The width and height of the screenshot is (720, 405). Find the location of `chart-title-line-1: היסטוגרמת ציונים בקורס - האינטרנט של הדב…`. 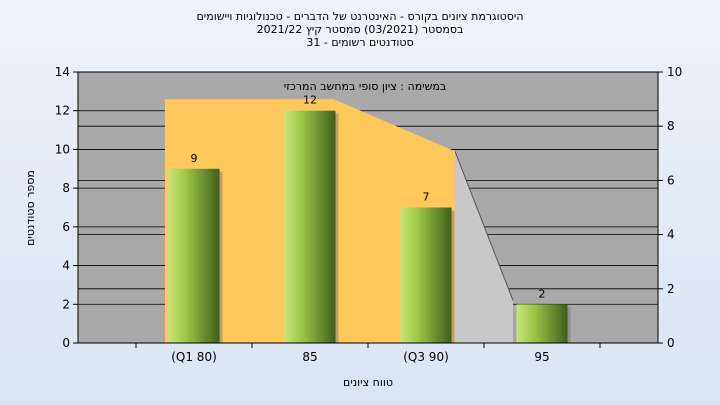

chart-title-line-1: היסטוגרמת ציונים בקורס - האינטרנט של הדב… is located at coordinates (360, 16).